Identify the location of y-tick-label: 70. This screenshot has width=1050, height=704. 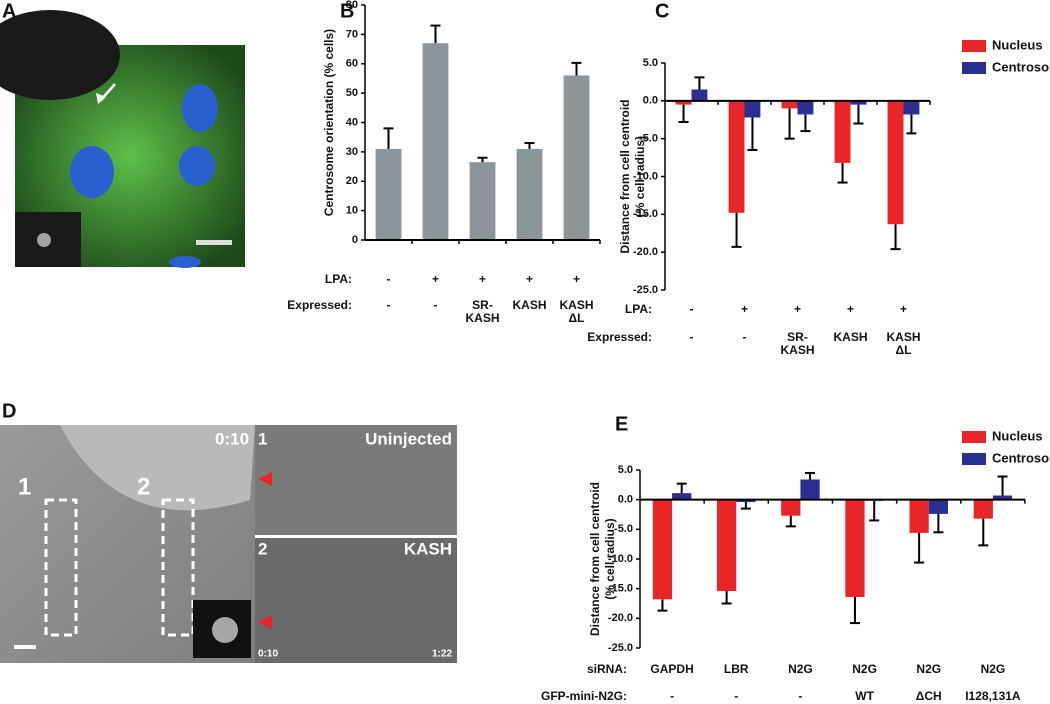
(352, 34).